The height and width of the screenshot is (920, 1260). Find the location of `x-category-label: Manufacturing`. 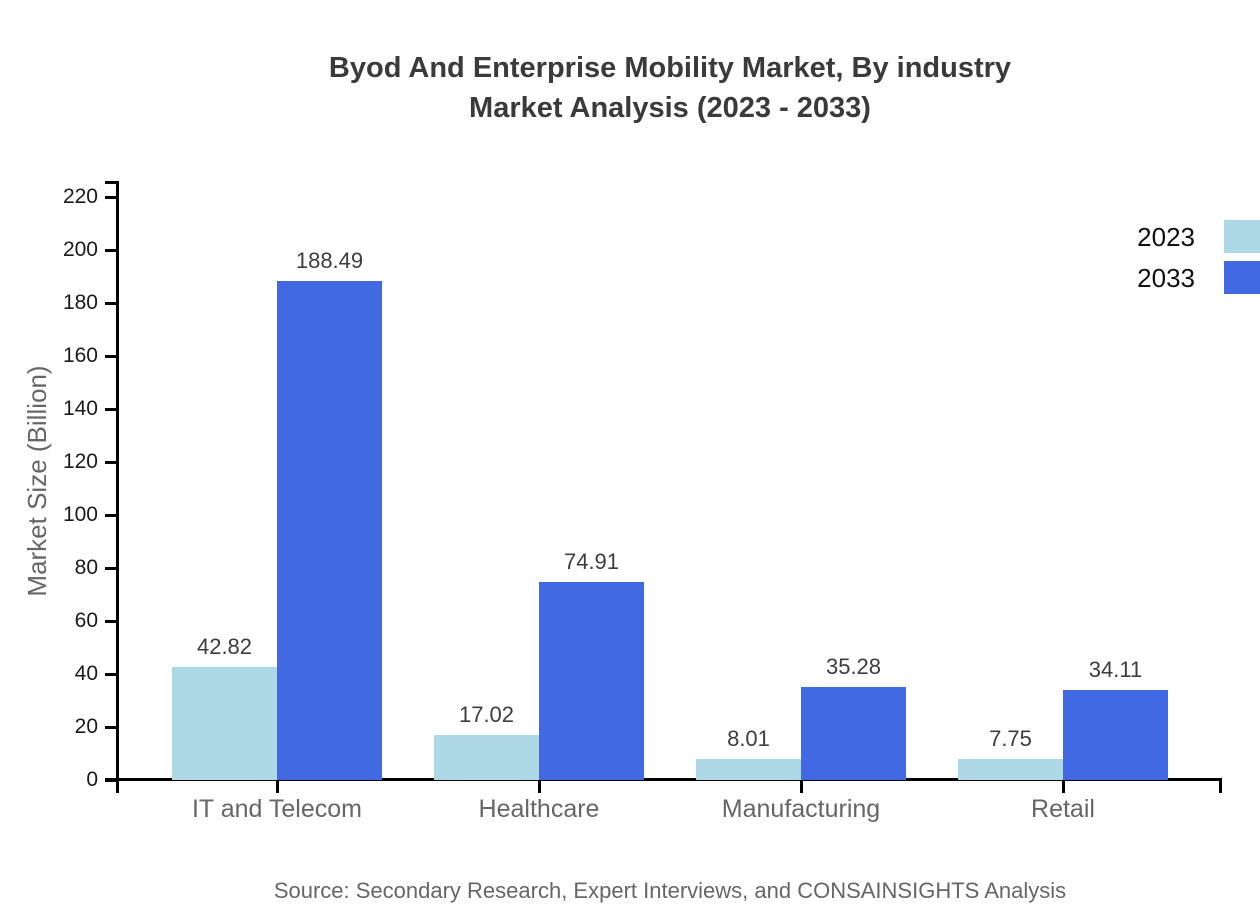

x-category-label: Manufacturing is located at coordinates (801, 809).